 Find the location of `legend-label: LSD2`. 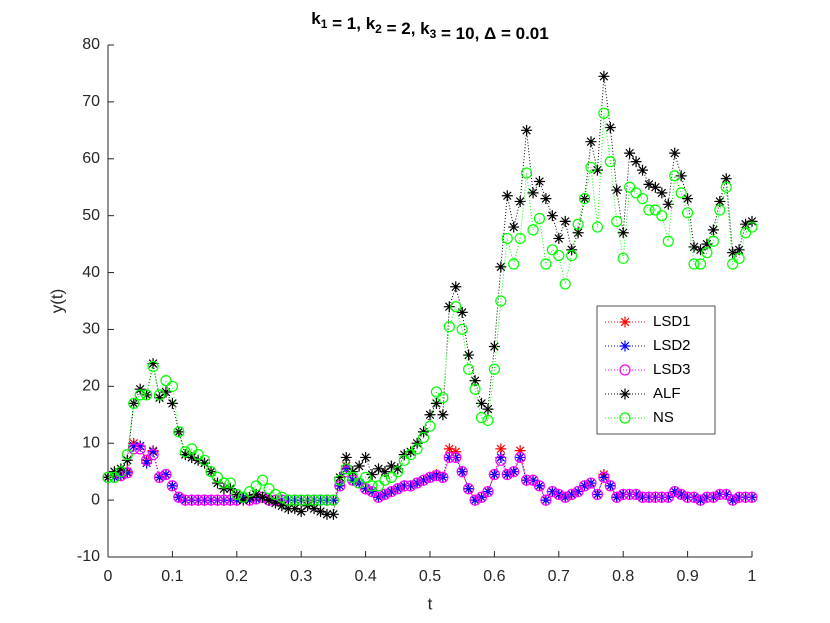

legend-label: LSD2 is located at coordinates (672, 345).